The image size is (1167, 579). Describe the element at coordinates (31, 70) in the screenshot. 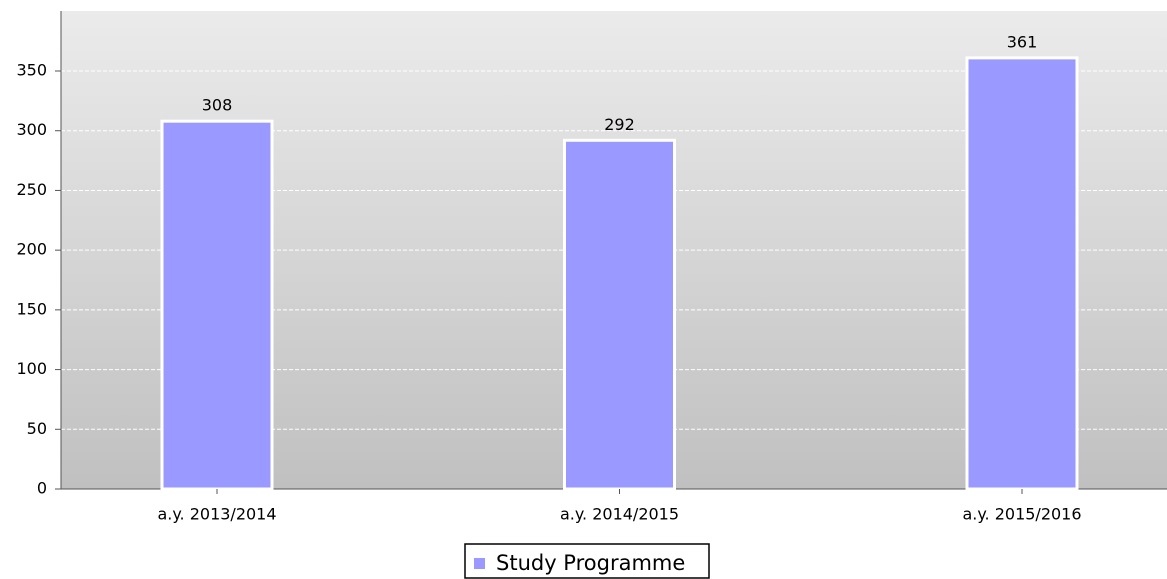

I see `y-tick-label: 350` at that location.